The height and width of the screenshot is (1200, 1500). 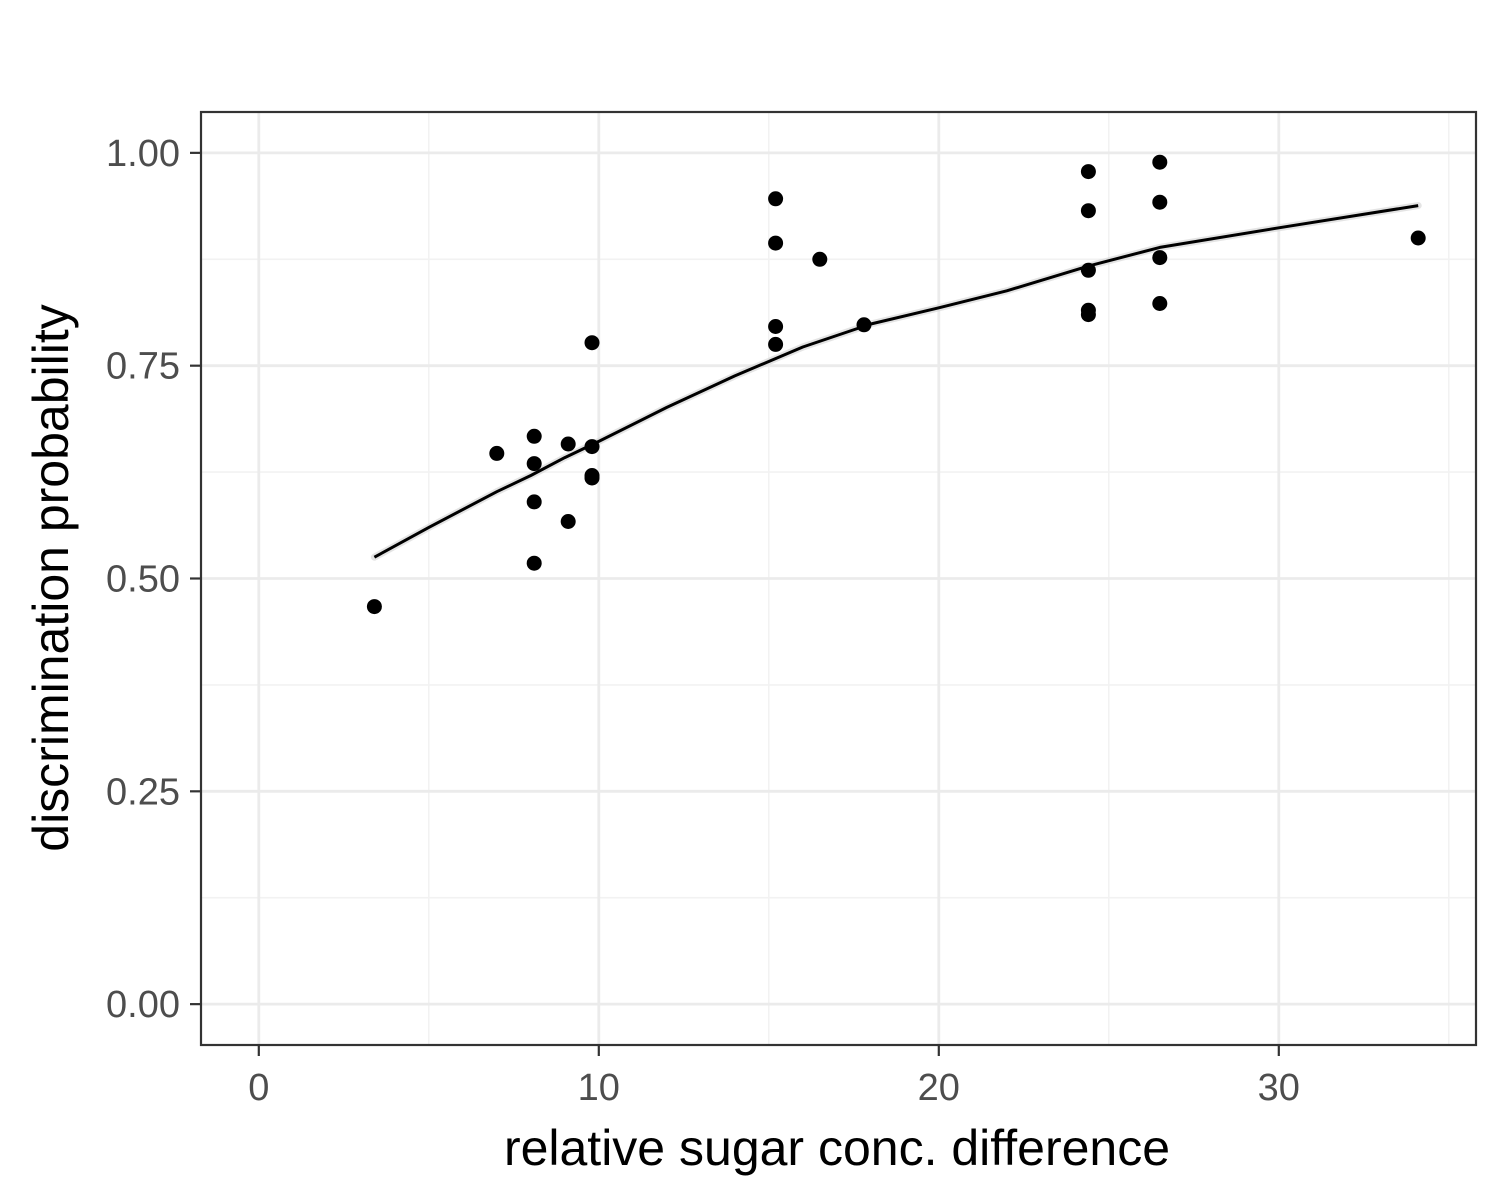 I want to click on x-tick-label: 0, so click(x=258, y=1088).